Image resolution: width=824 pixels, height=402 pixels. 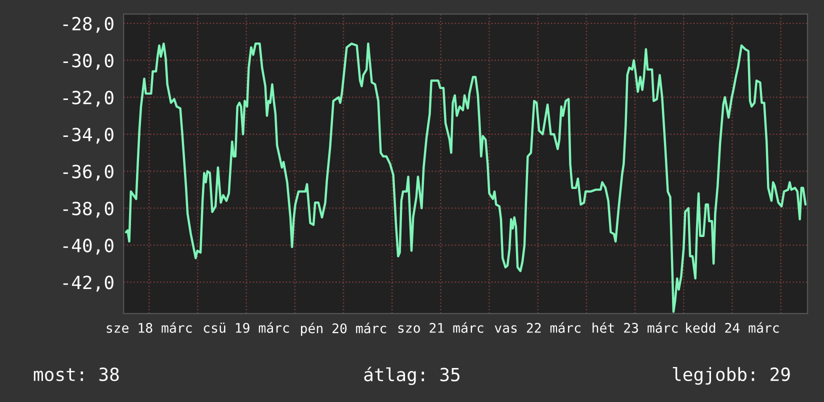 What do you see at coordinates (412, 376) in the screenshot?
I see `text: átlag: 35` at bounding box center [412, 376].